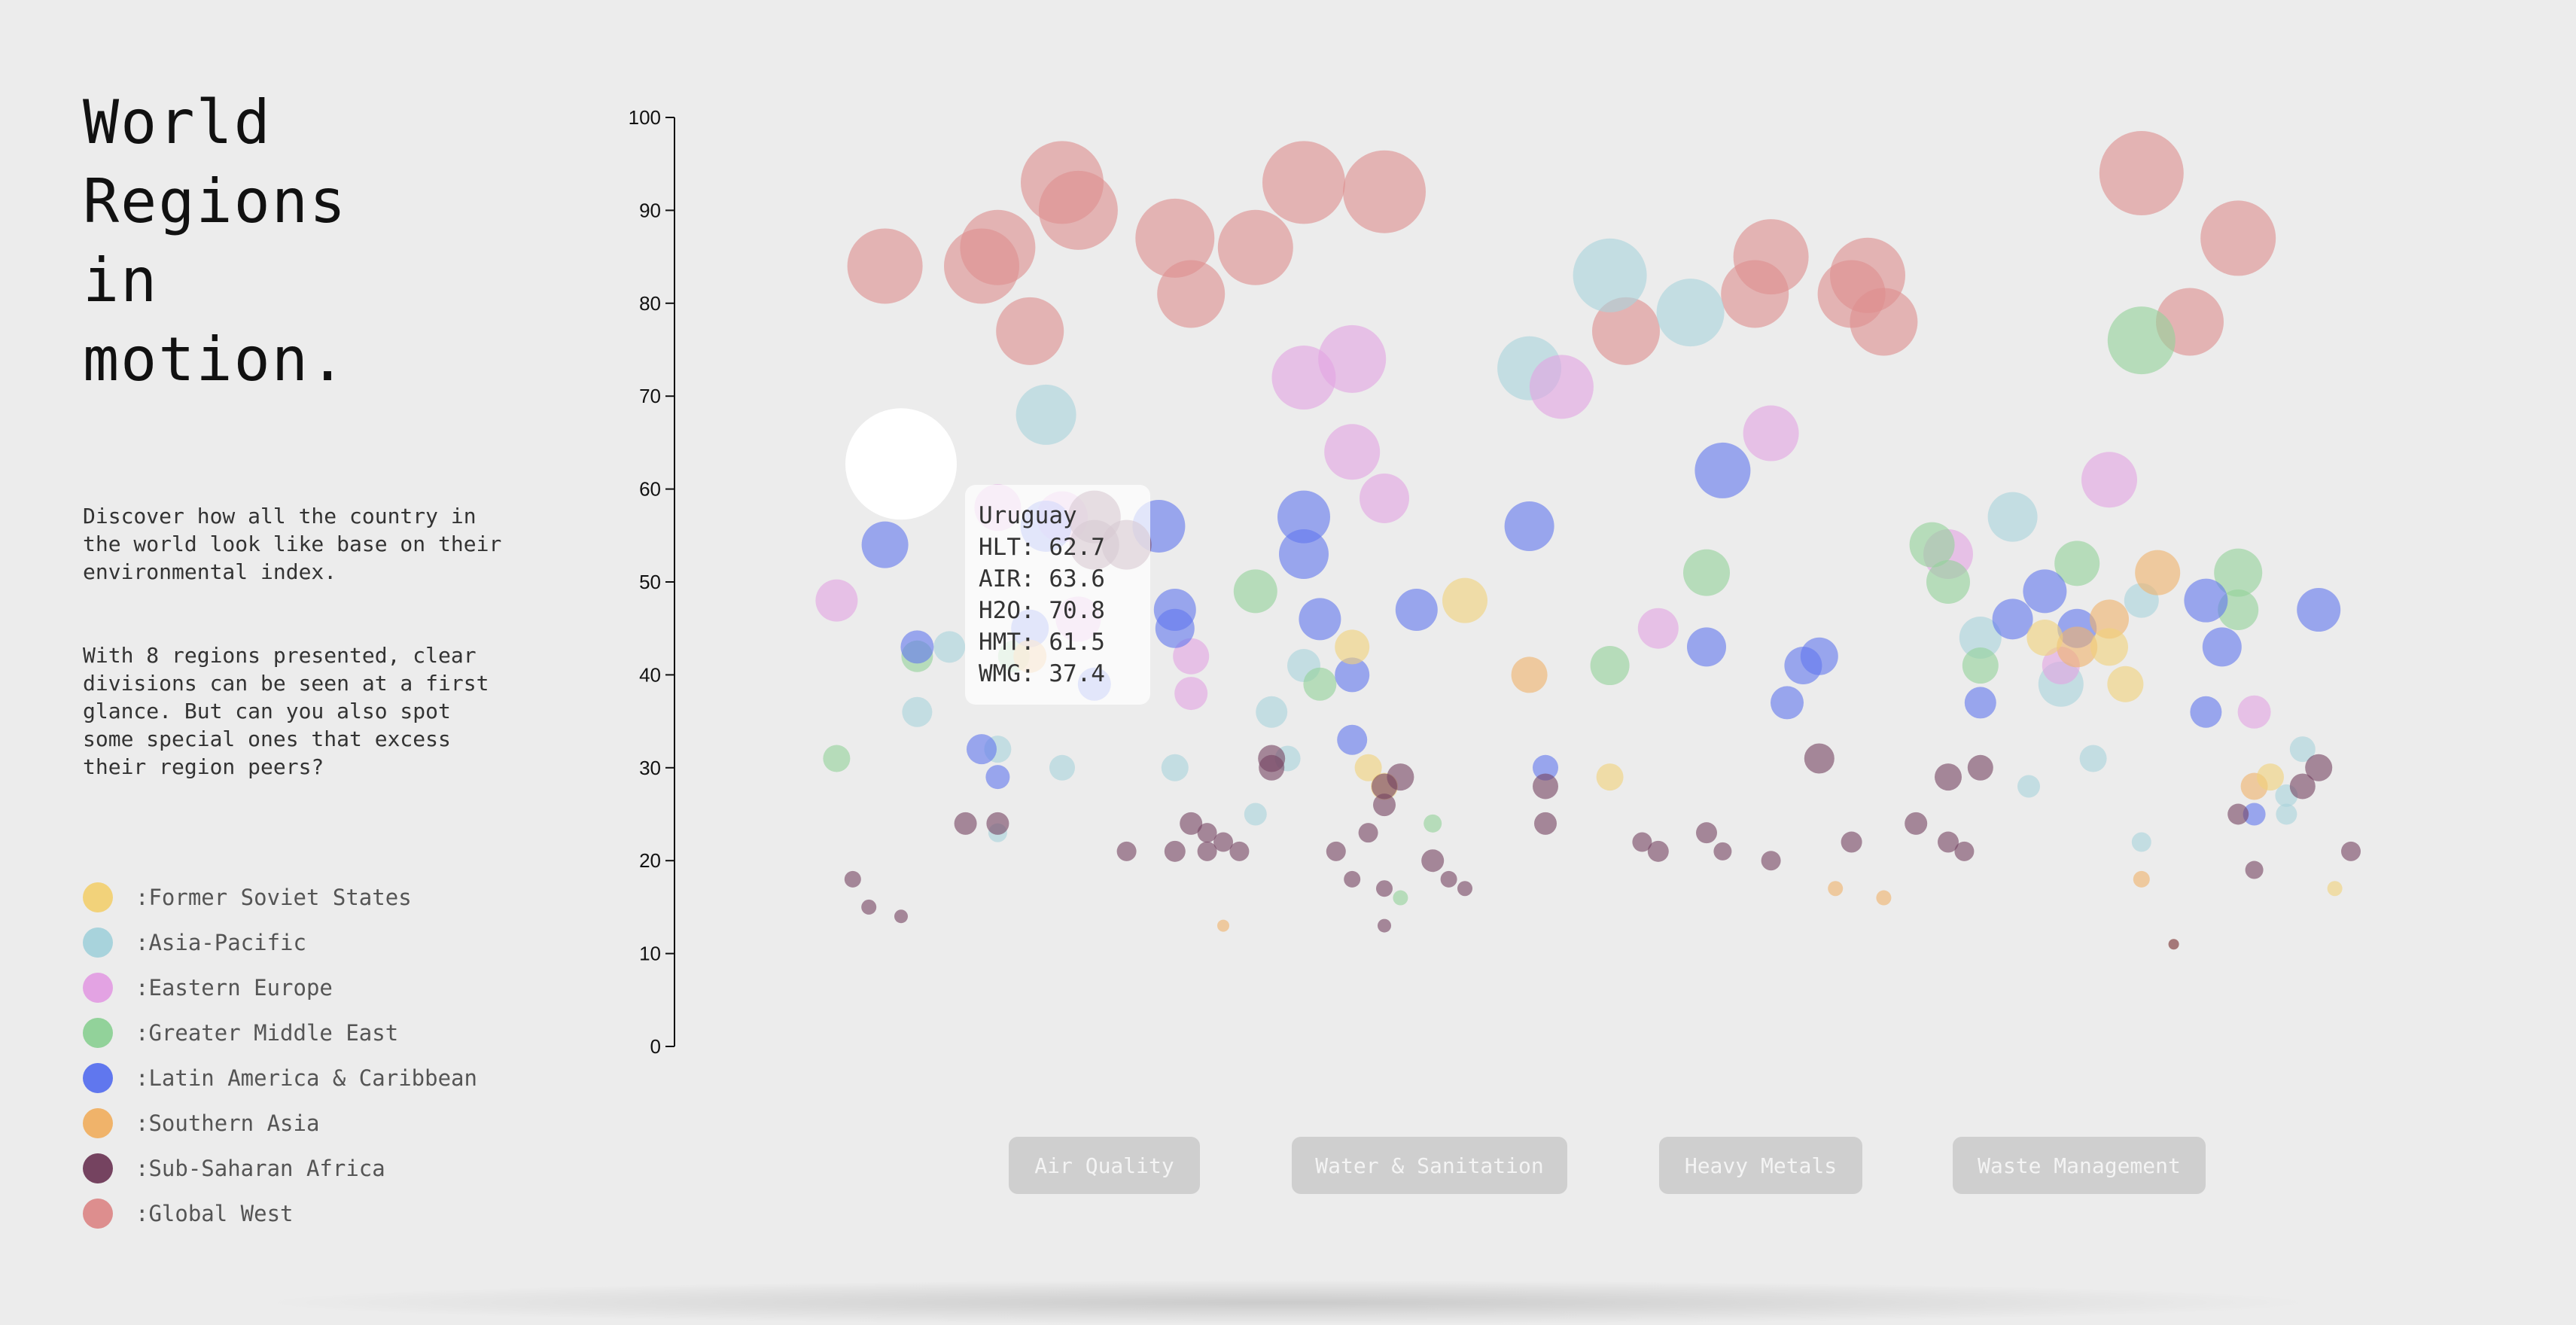  Describe the element at coordinates (901, 464) in the screenshot. I see `highlighted-bubble` at that location.